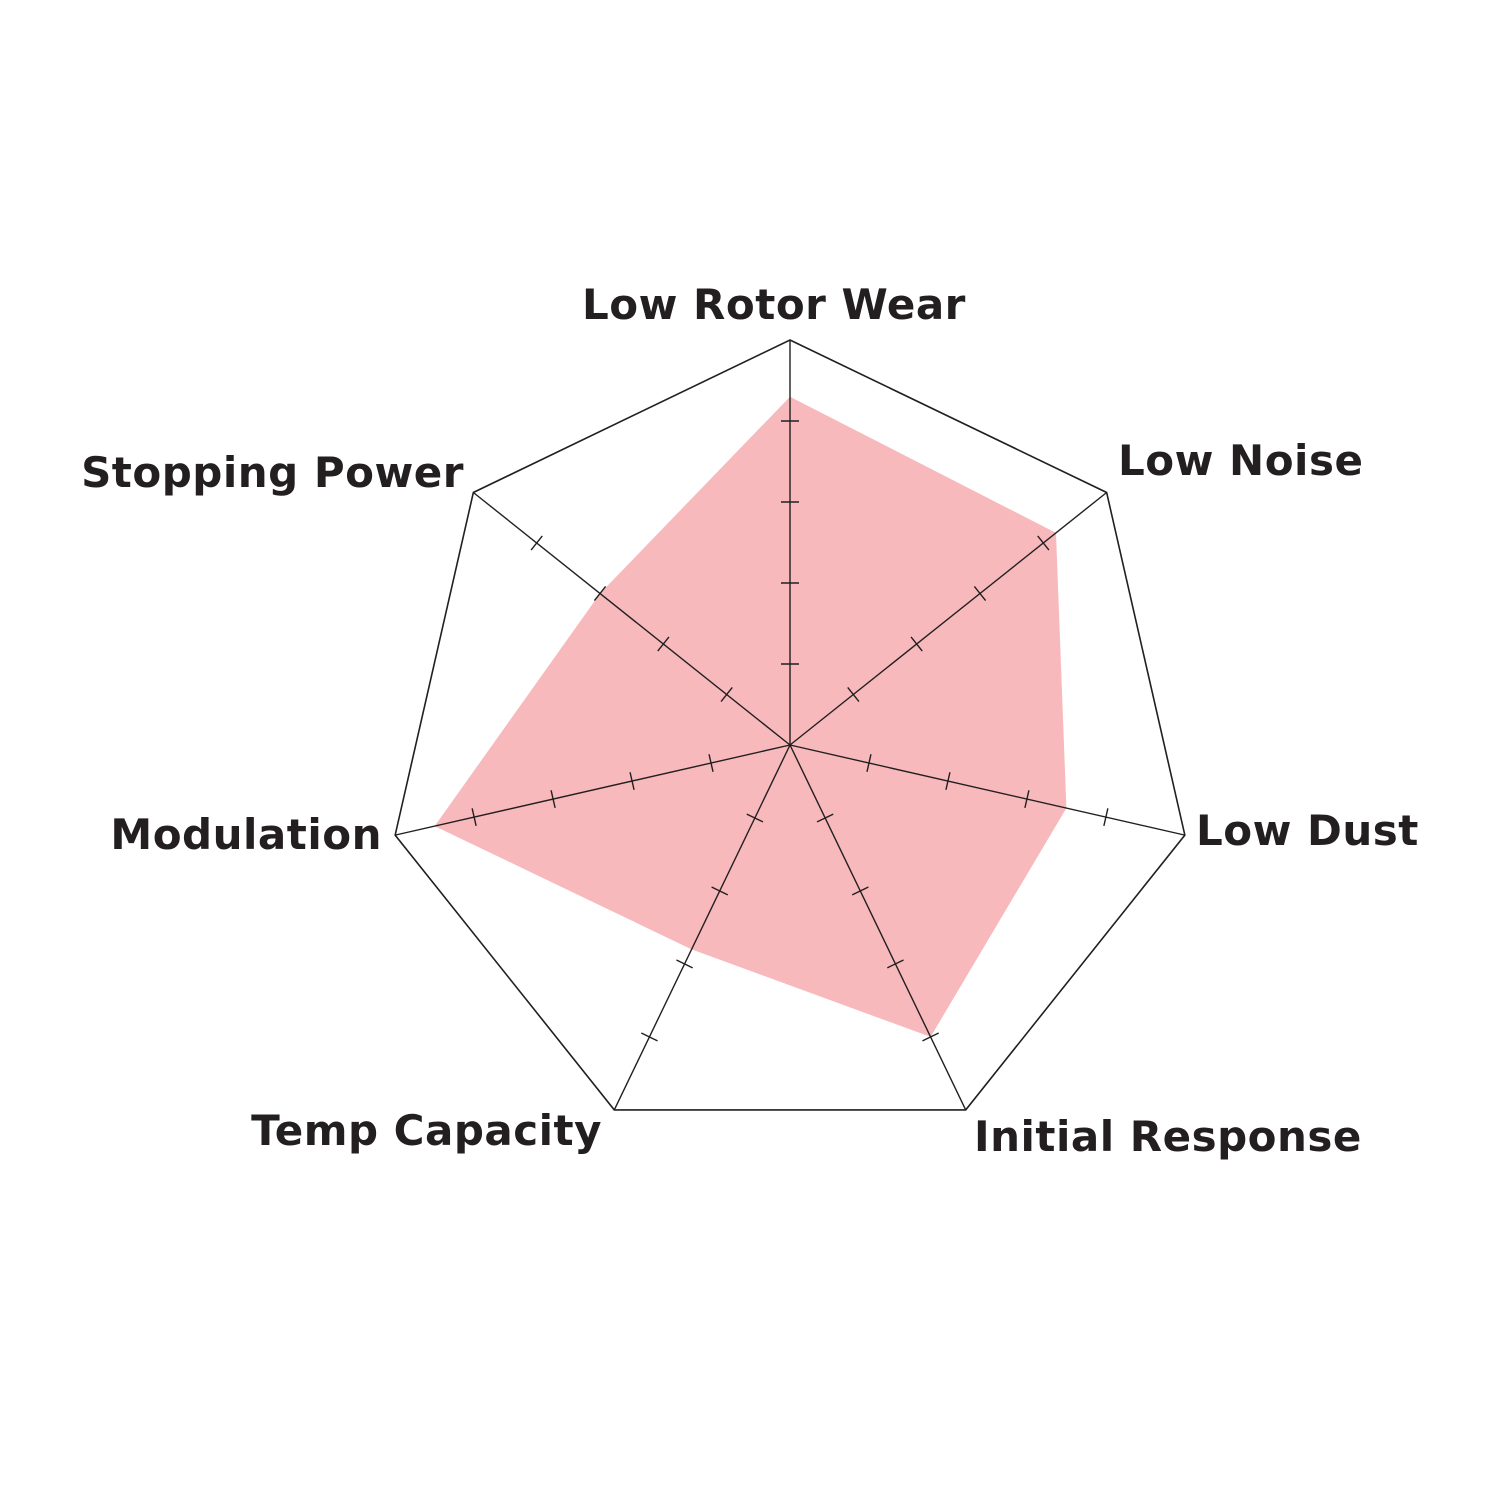 This screenshot has width=1500, height=1500. Describe the element at coordinates (426, 1130) in the screenshot. I see `axis-label-temp-capacity: Temp Capacity` at that location.